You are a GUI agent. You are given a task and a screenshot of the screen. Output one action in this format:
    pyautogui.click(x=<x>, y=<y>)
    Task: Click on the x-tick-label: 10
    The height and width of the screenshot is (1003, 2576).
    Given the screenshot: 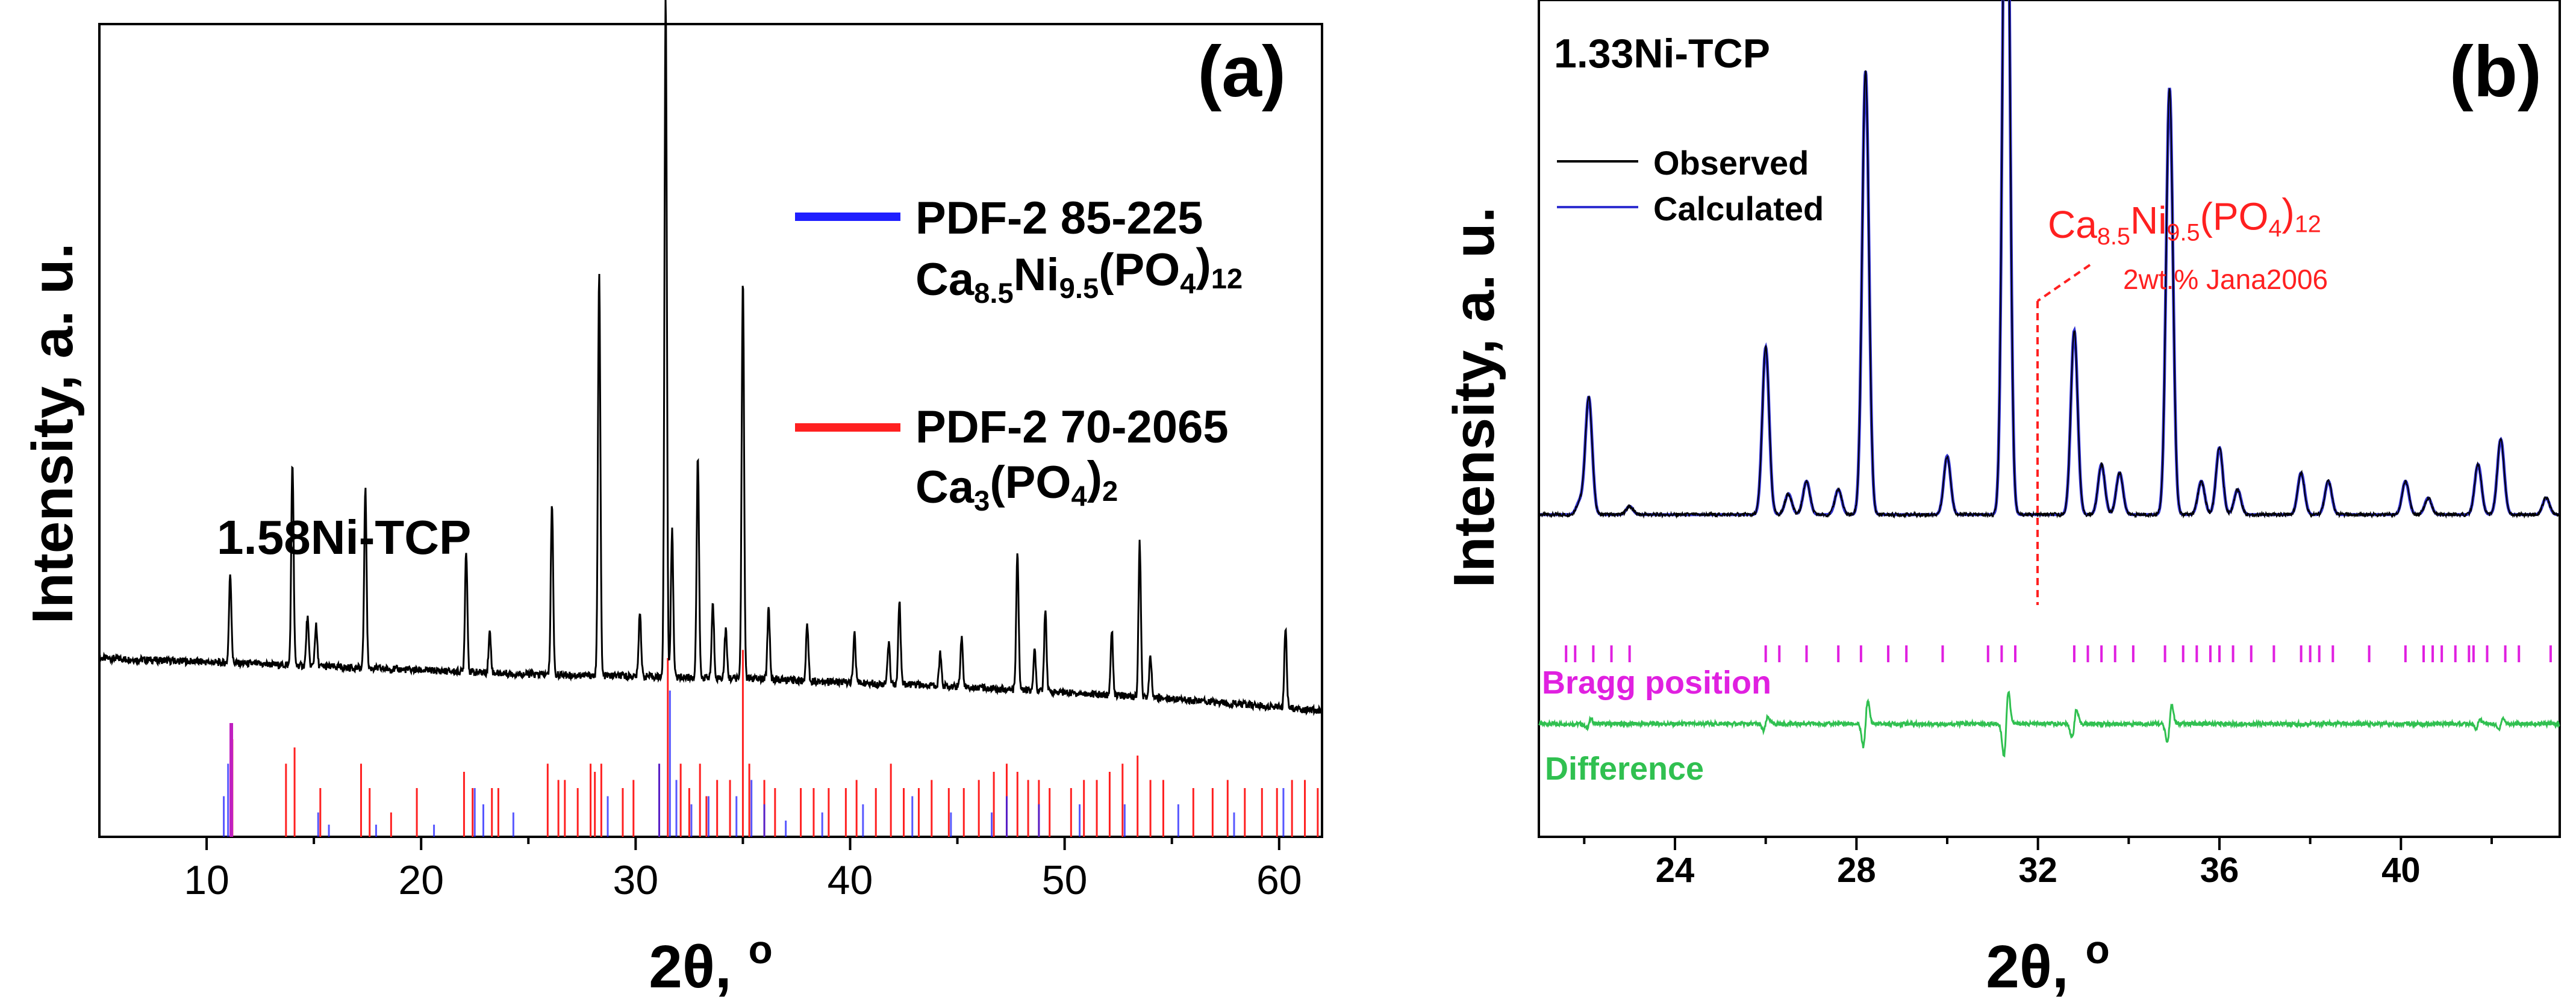 What is the action you would take?
    pyautogui.click(x=206, y=880)
    